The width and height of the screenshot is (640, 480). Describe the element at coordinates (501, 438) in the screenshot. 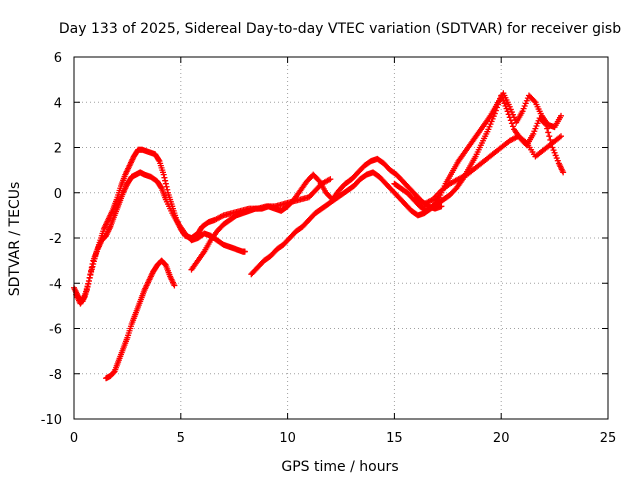

I see `x-tick-label: 20` at that location.